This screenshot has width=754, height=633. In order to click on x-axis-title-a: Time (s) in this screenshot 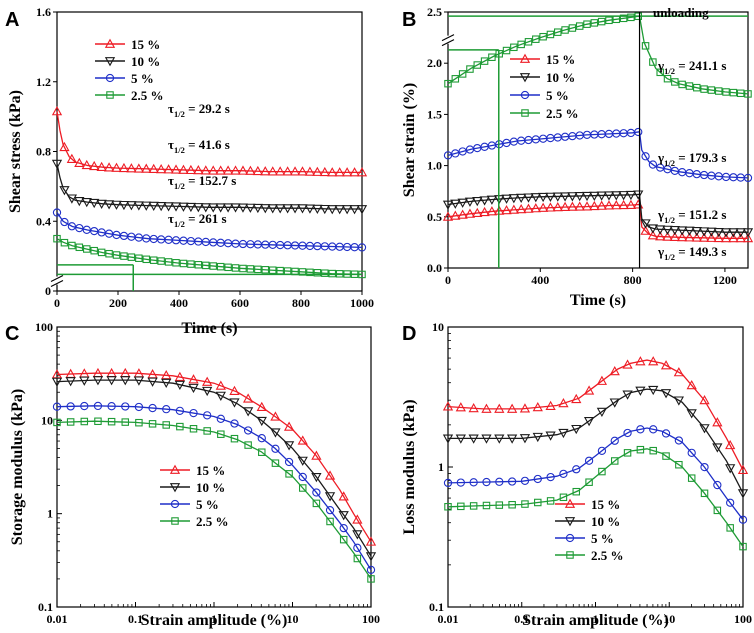, I will do `click(209, 328)`.